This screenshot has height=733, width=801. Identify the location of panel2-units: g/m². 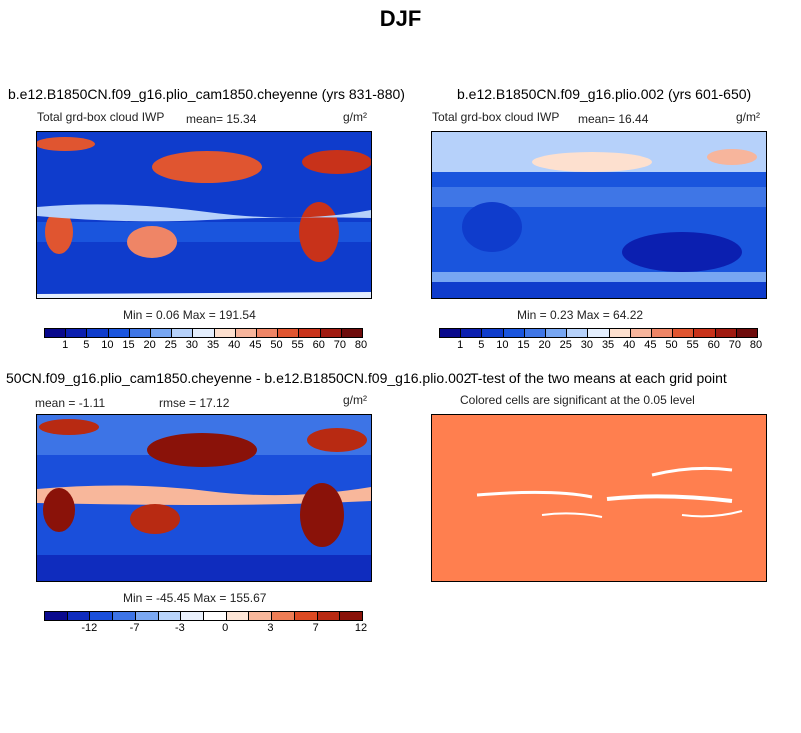
(748, 117).